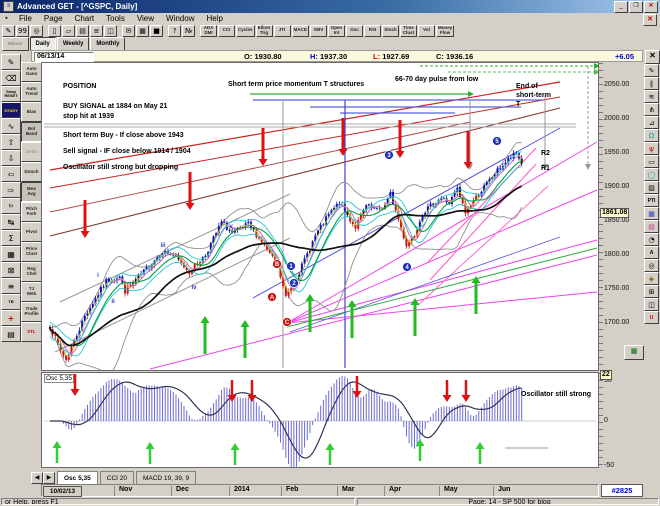  What do you see at coordinates (73, 44) in the screenshot?
I see `tab-weekly: Weekly` at bounding box center [73, 44].